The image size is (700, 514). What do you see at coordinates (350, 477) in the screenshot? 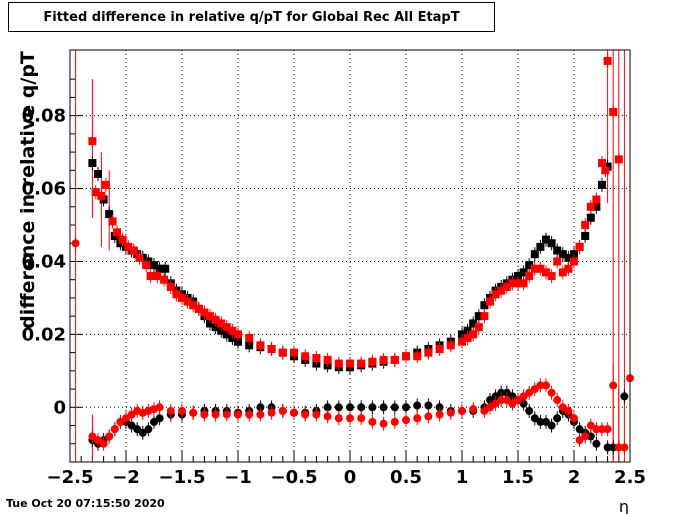
I see `x-tick-label: 0` at bounding box center [350, 477].